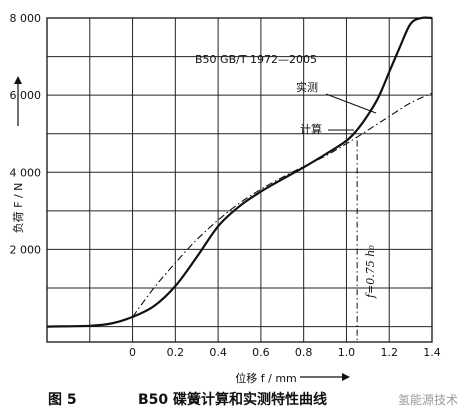 This screenshot has width=474, height=416. Describe the element at coordinates (304, 352) in the screenshot. I see `x-tick-label: 0.8` at that location.